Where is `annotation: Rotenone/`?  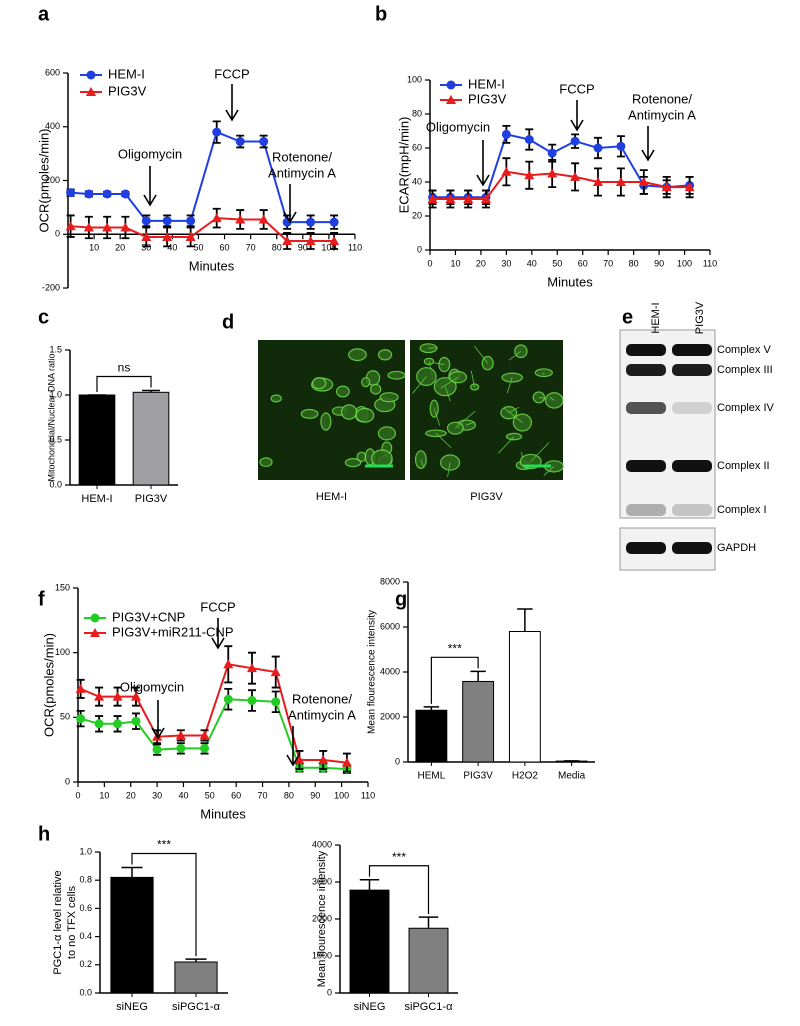
annotation: Rotenone/ is located at coordinates (662, 98).